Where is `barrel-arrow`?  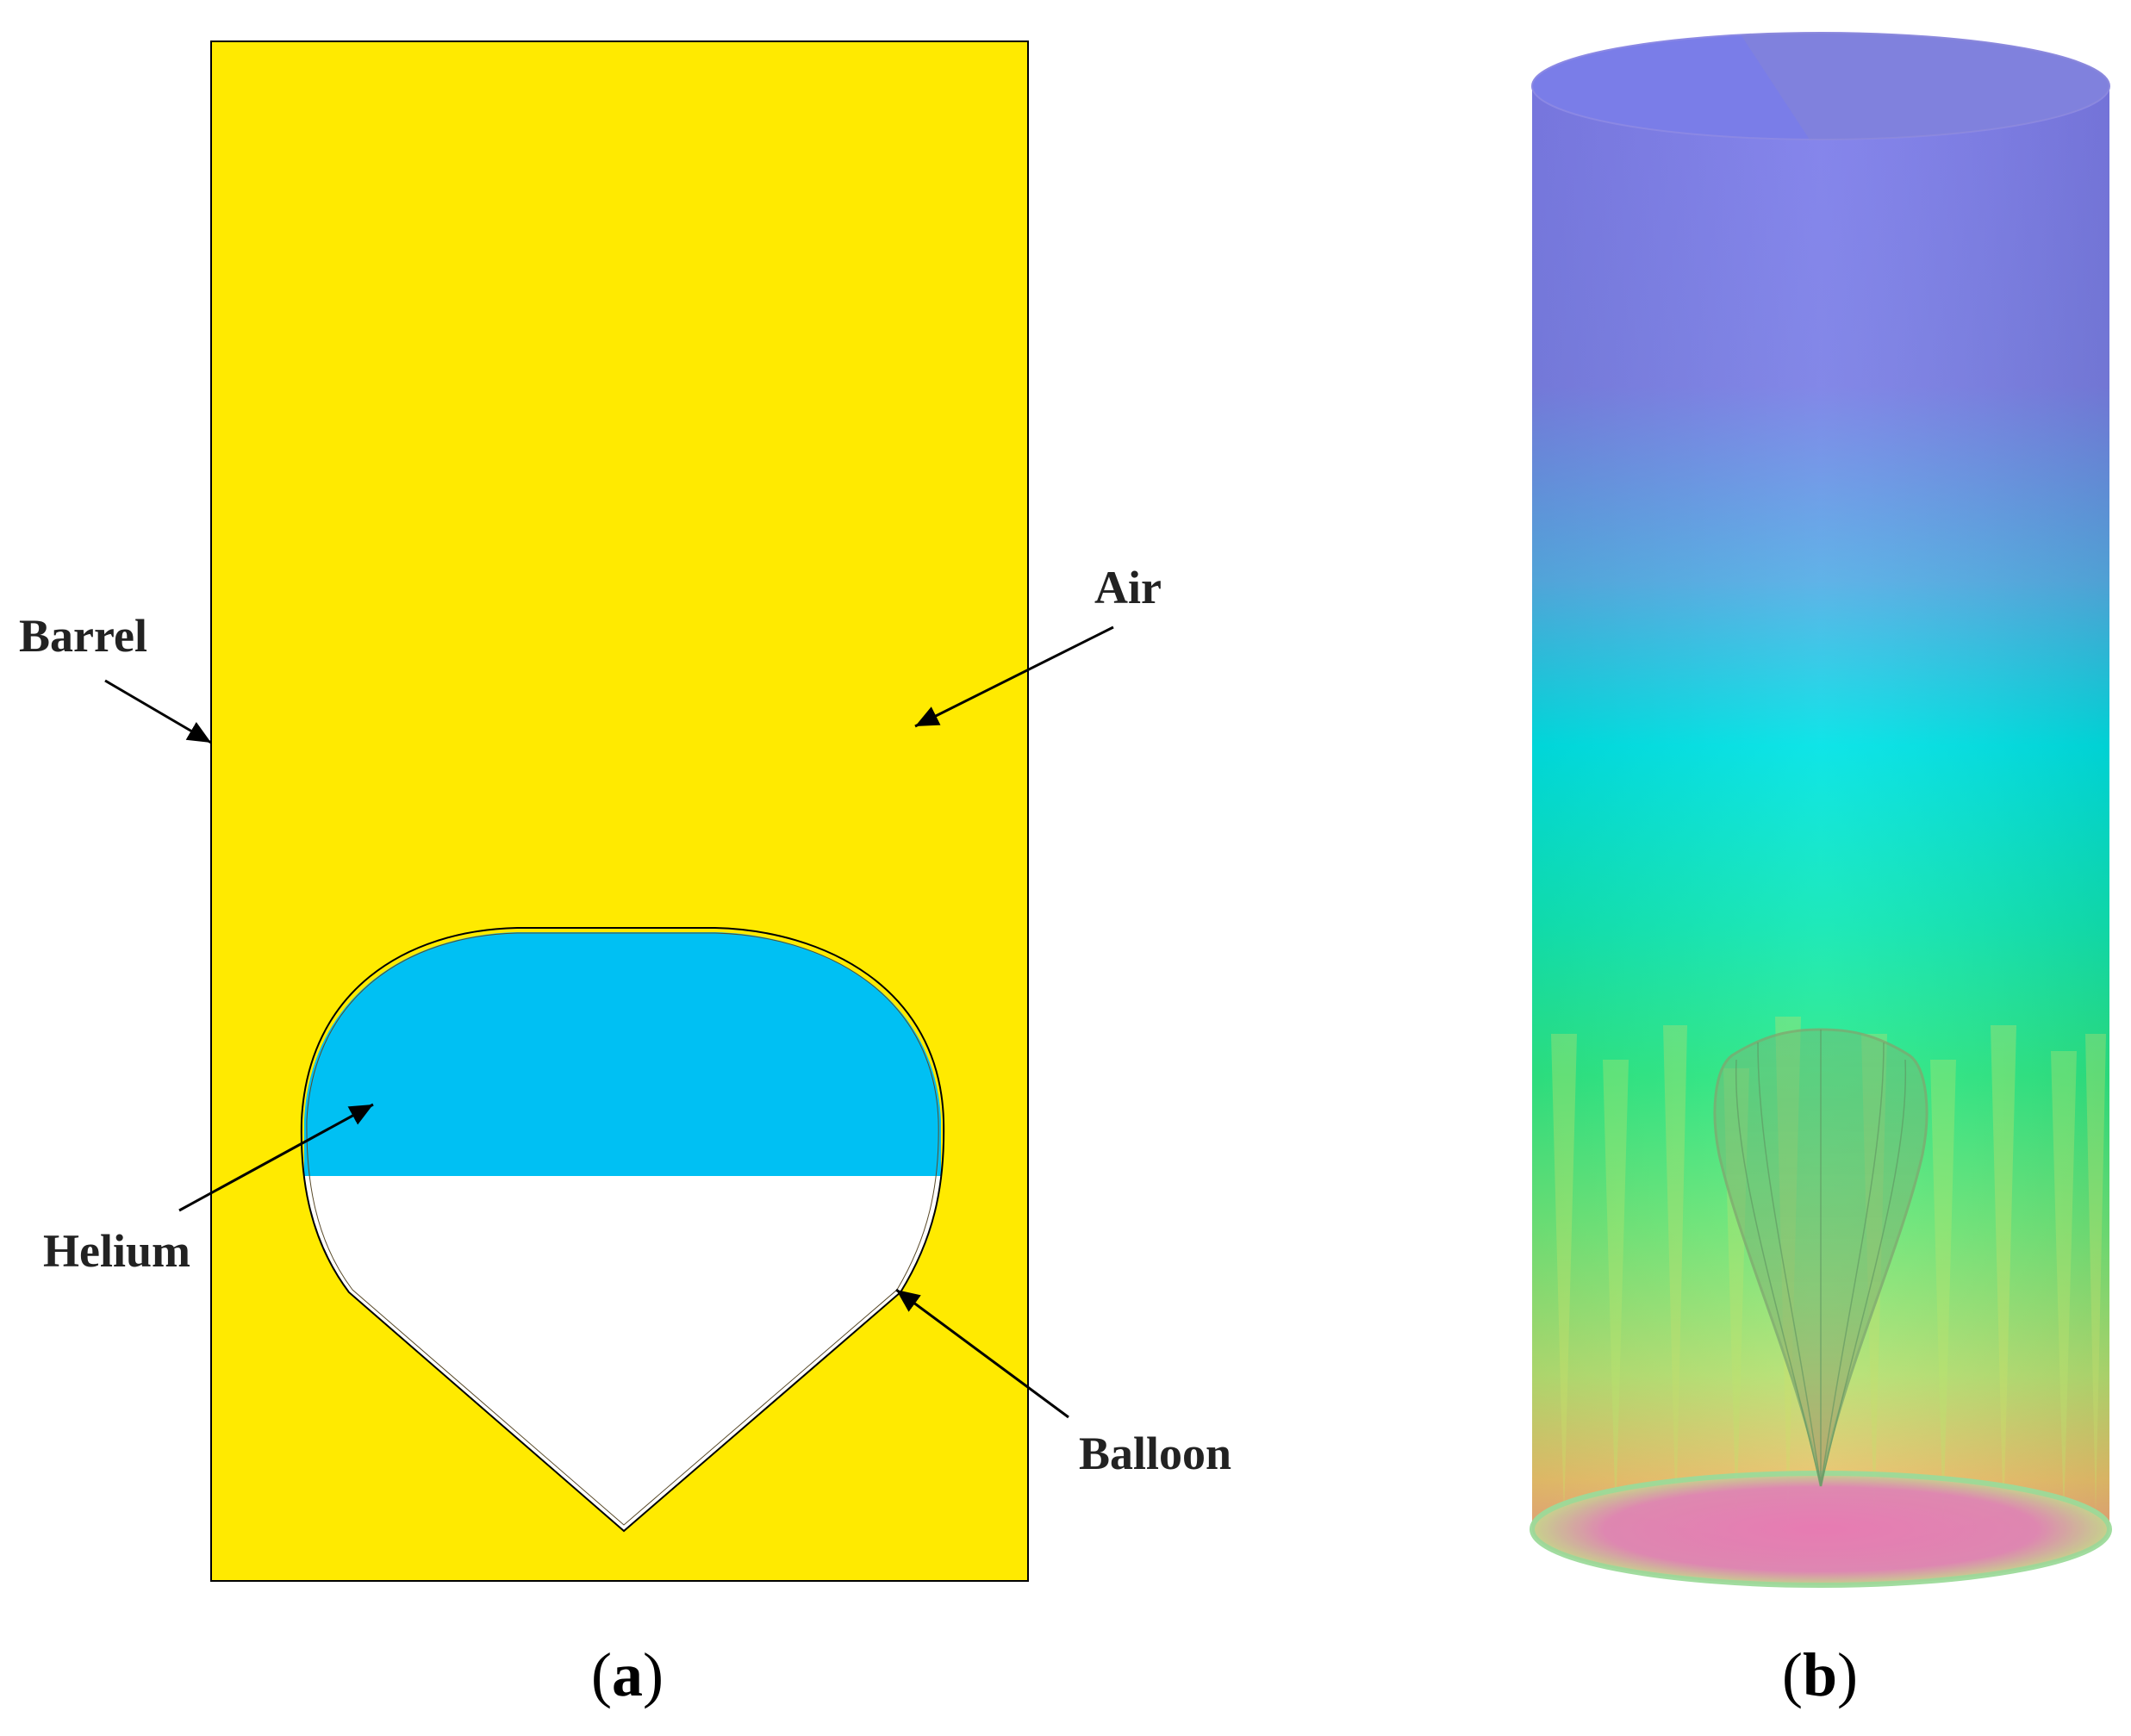
barrel-arrow is located at coordinates (158, 712).